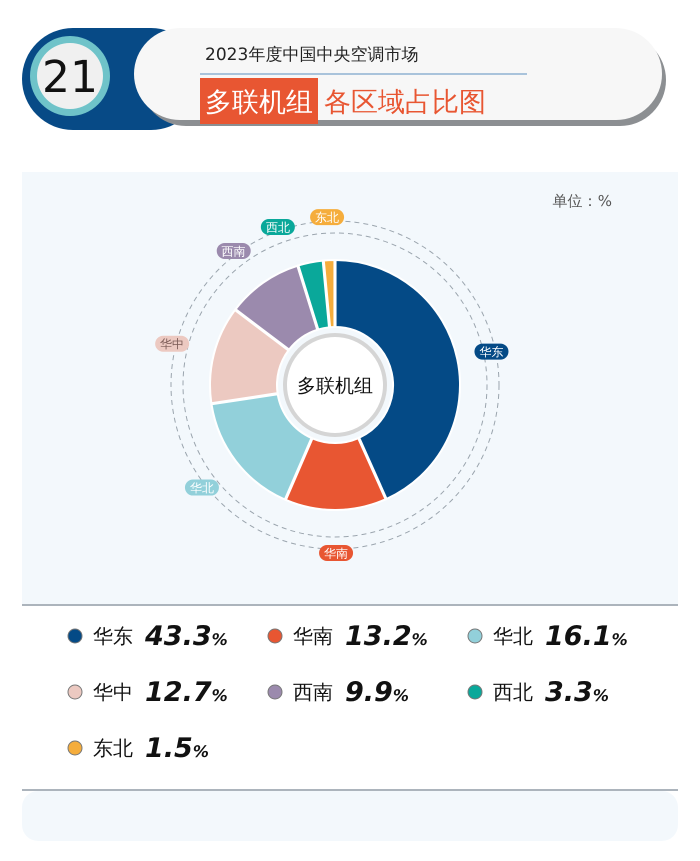 This screenshot has height=861, width=700. Describe the element at coordinates (313, 636) in the screenshot. I see `legend-label: 华南` at that location.